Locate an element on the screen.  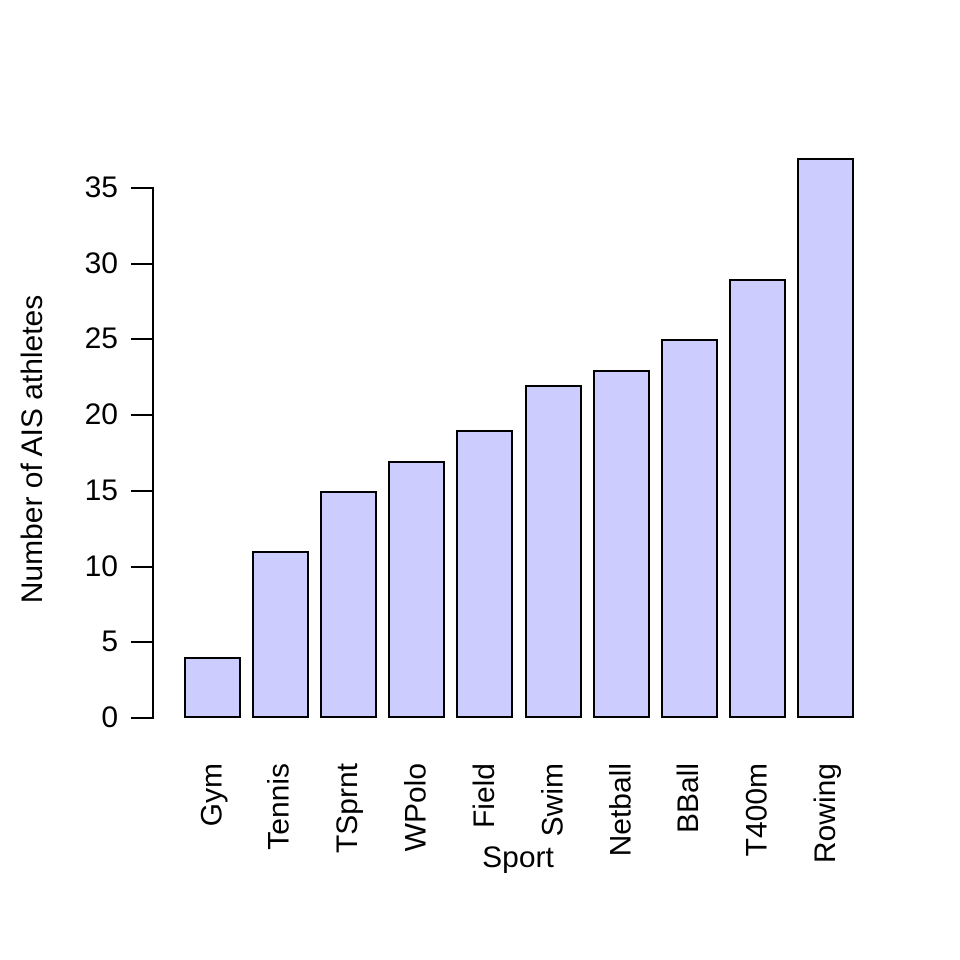
bar-wpolo is located at coordinates (417, 589).